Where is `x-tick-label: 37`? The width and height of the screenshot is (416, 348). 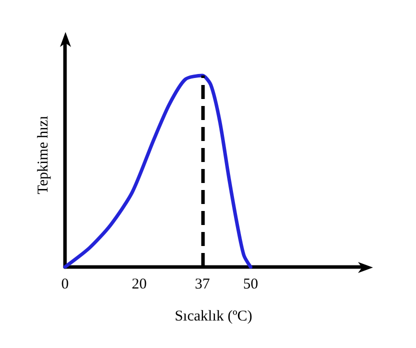 x-tick-label: 37 is located at coordinates (202, 284).